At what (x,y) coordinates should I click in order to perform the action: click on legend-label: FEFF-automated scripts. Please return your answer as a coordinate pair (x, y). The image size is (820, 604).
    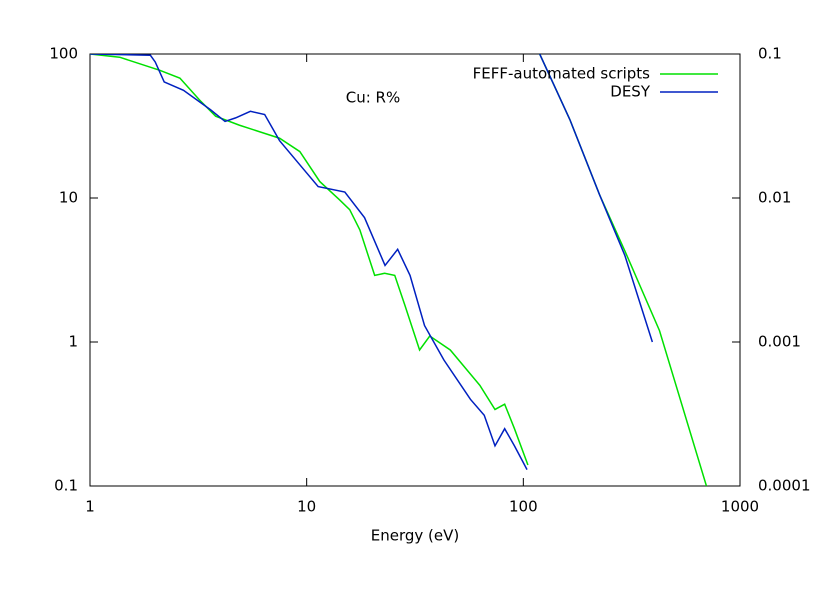
    Looking at the image, I should click on (562, 74).